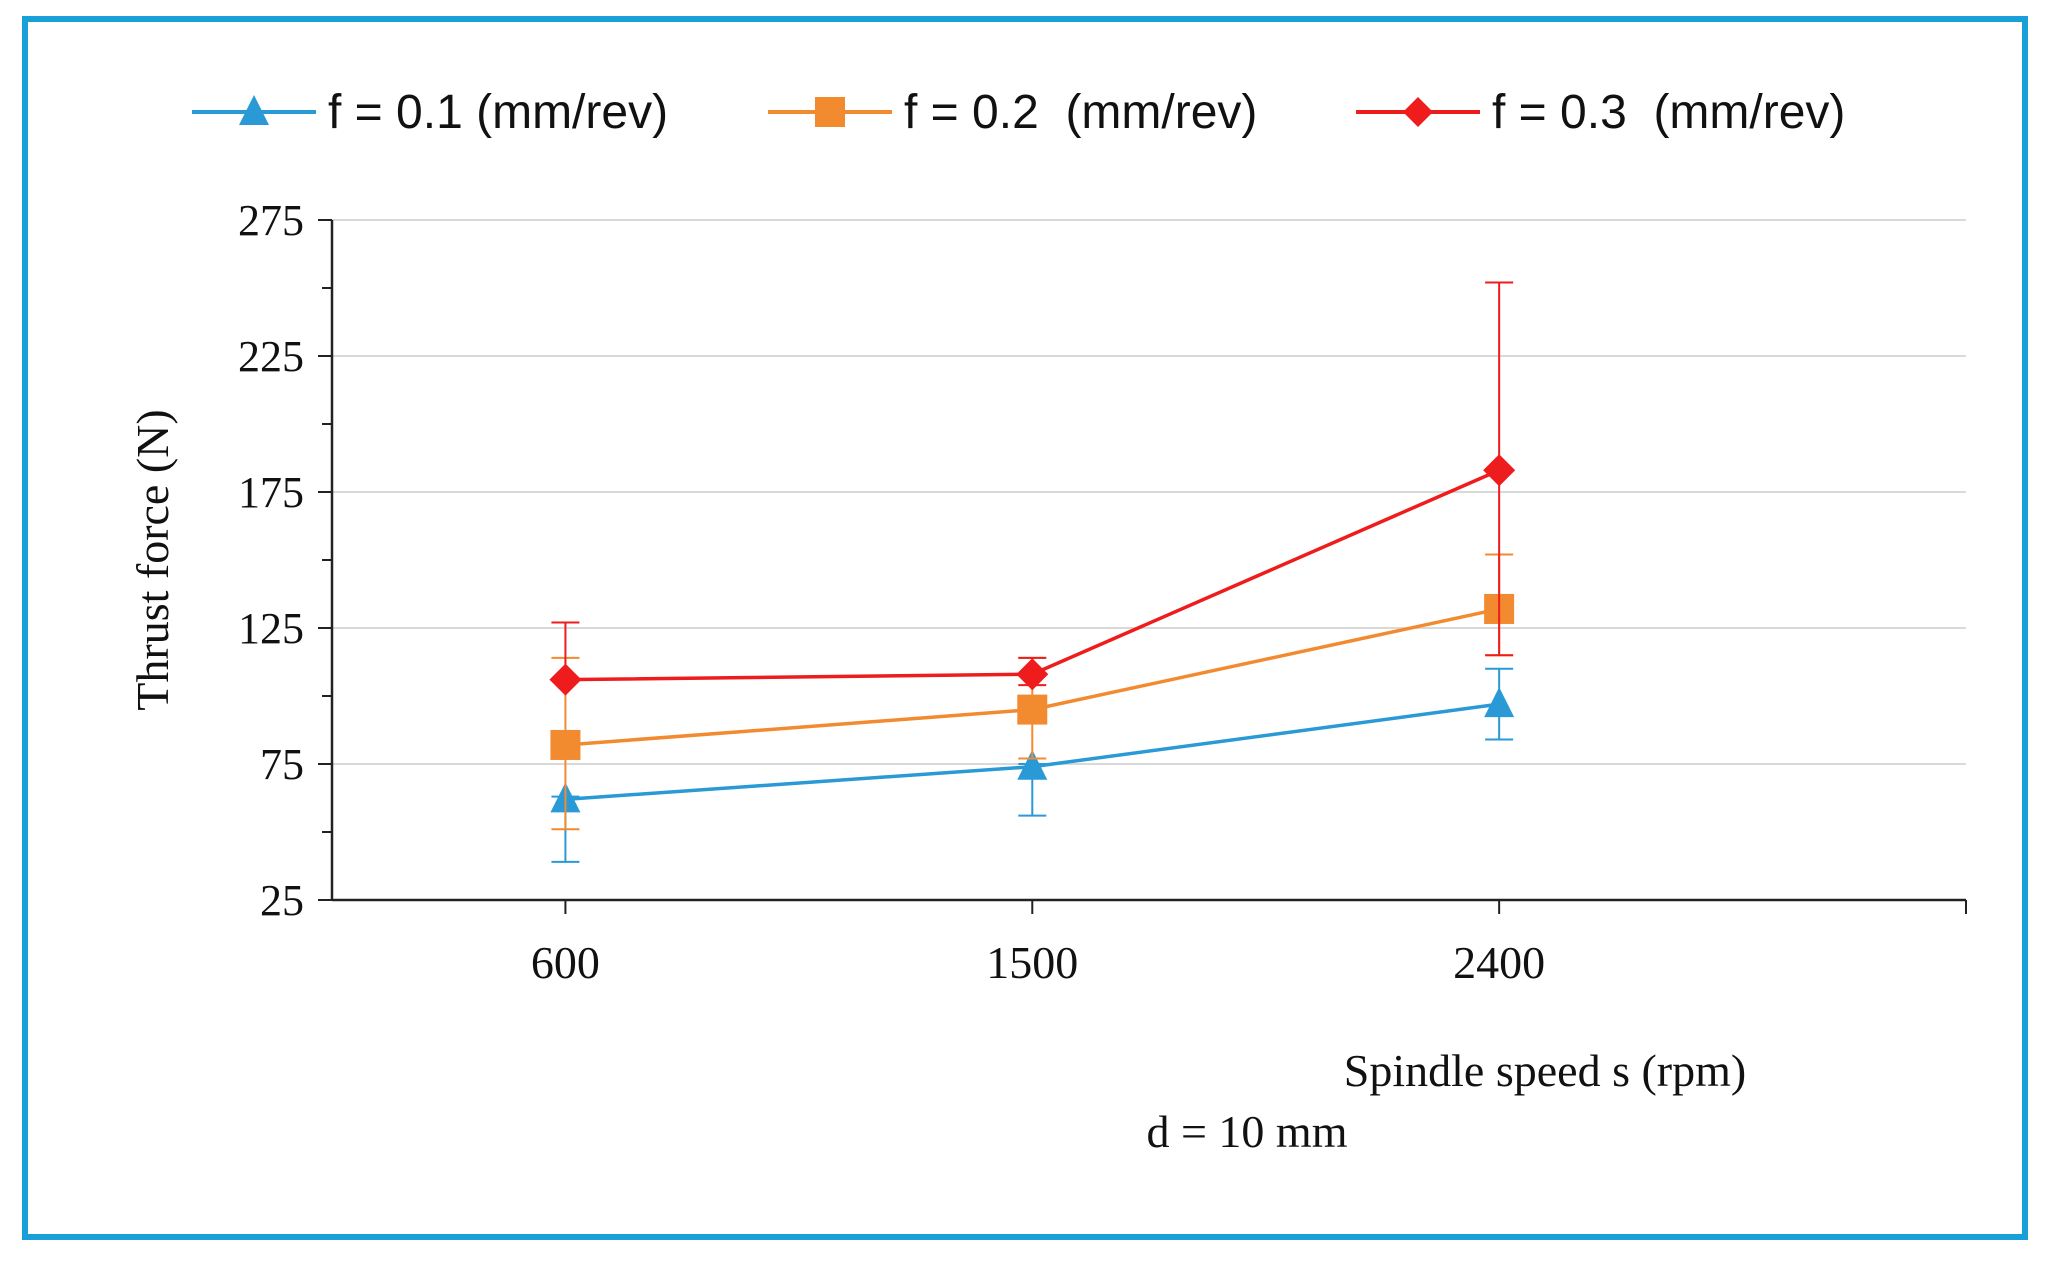  I want to click on y-tick-label: 225, so click(271, 356).